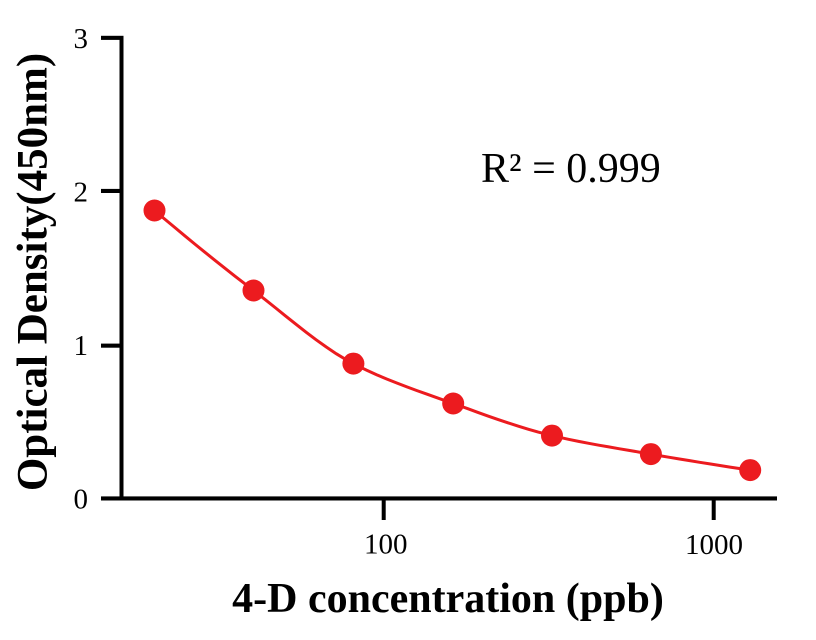 The width and height of the screenshot is (816, 640). Describe the element at coordinates (81, 39) in the screenshot. I see `svg-text: 3` at that location.